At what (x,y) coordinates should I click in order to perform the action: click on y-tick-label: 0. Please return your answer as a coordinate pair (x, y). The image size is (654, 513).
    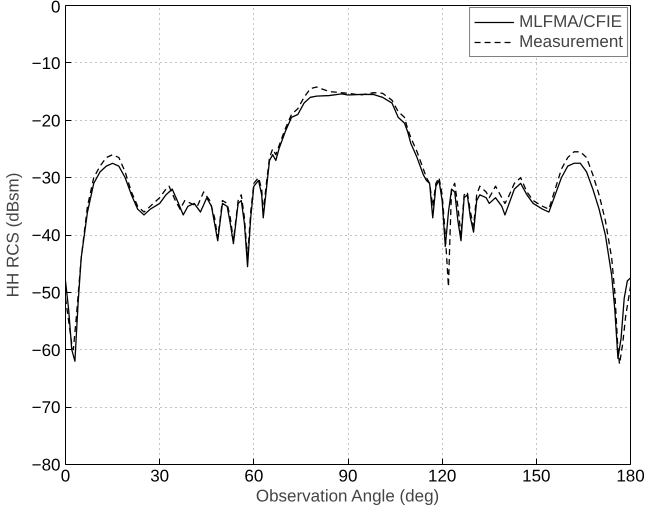
    Looking at the image, I should click on (56, 8).